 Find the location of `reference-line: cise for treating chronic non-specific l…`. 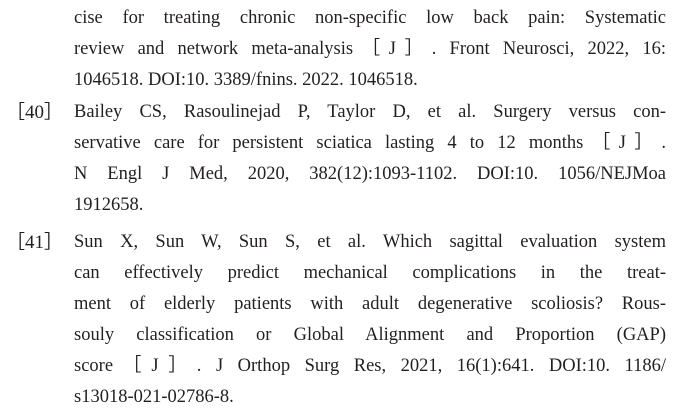

reference-line: cise for treating chronic non-specific l… is located at coordinates (370, 18).